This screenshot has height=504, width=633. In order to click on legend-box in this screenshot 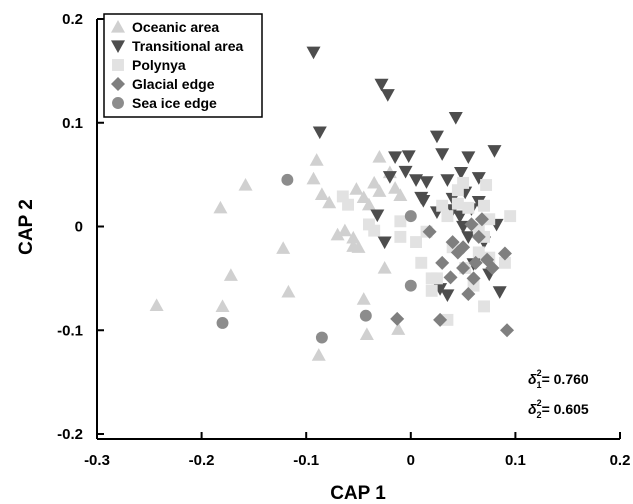, I will do `click(183, 65)`.